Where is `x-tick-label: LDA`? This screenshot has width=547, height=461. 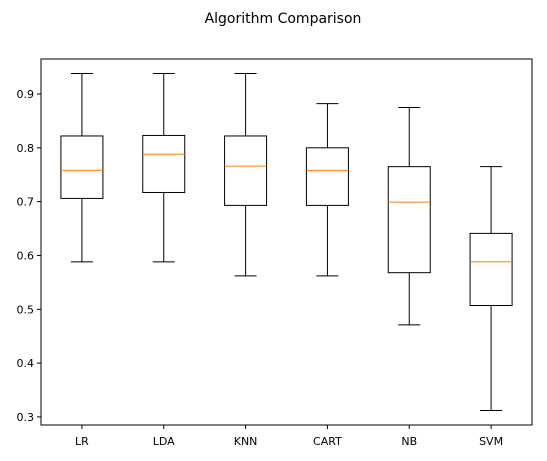 x-tick-label: LDA is located at coordinates (164, 441).